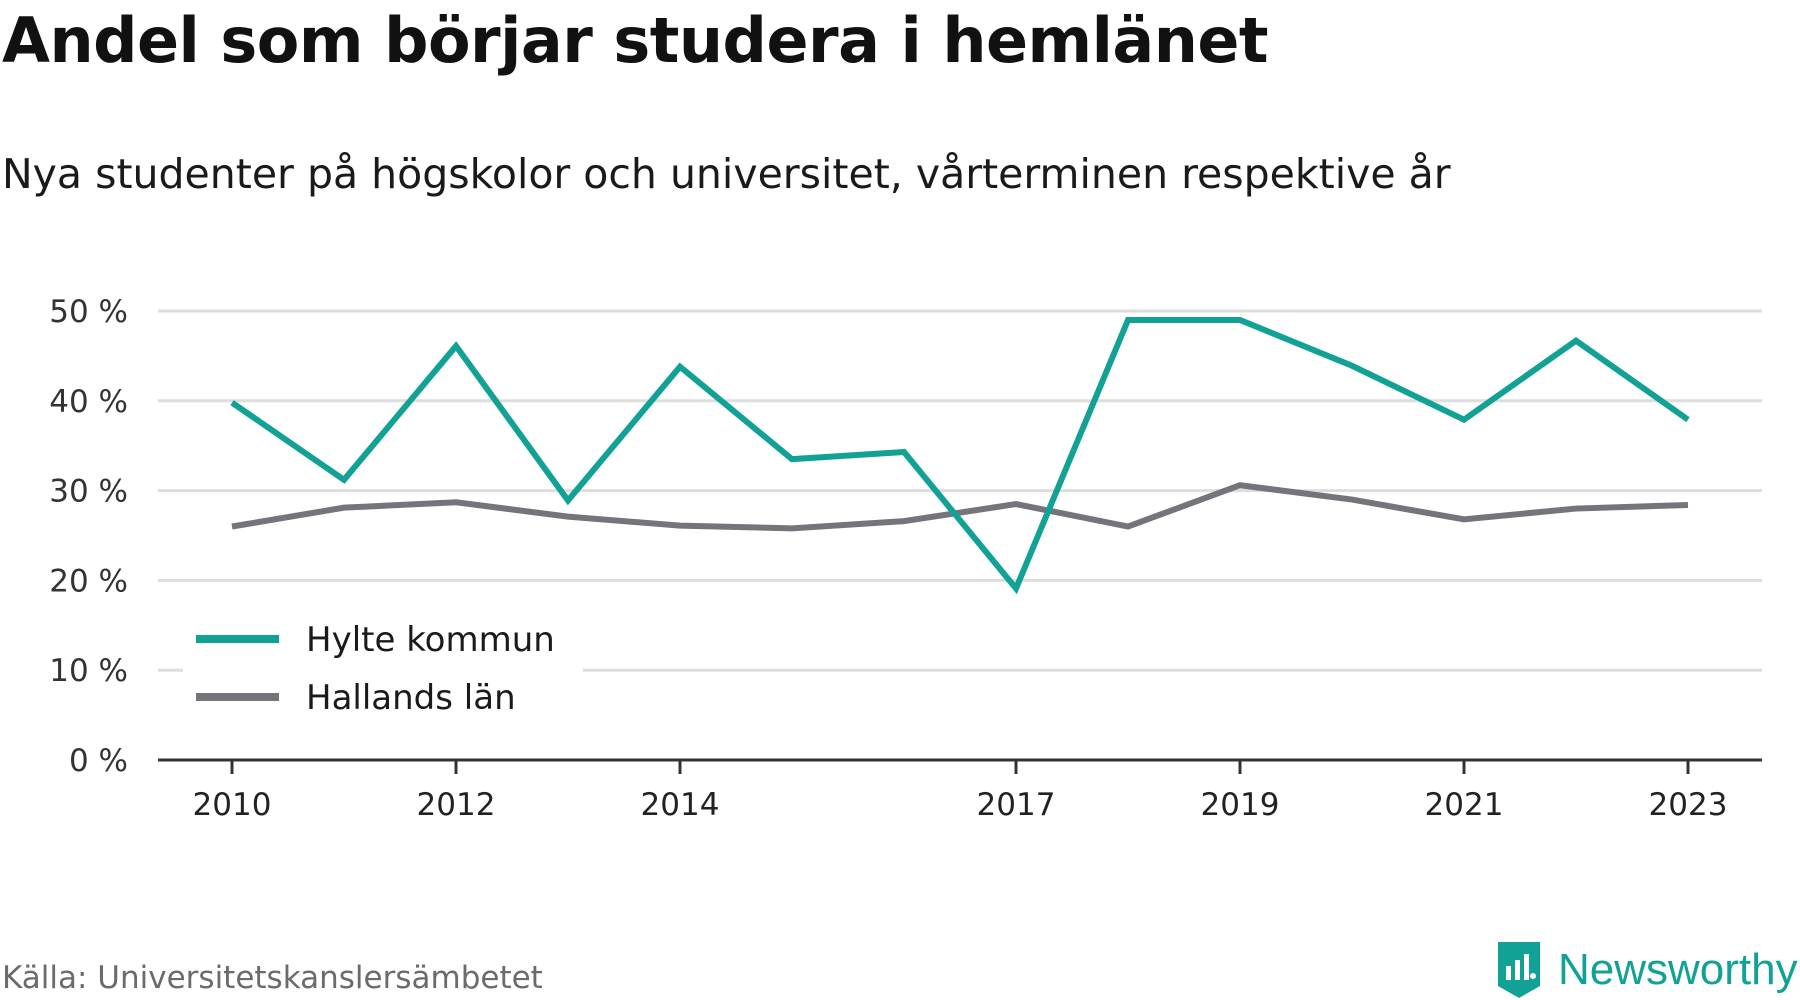 The image size is (1800, 1000). Describe the element at coordinates (411, 698) in the screenshot. I see `legend-label-hallands-lan: Hallands län` at that location.